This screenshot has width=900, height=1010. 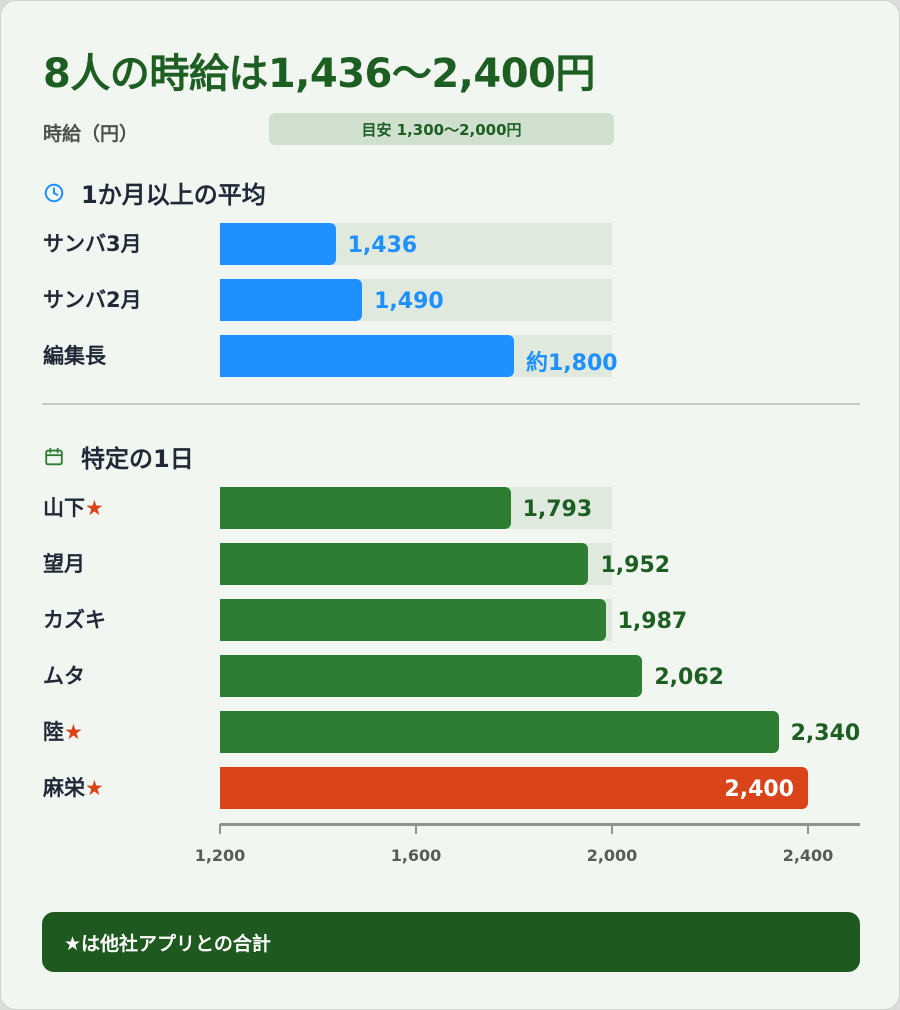 I want to click on bar-value-label: 2,340, so click(x=825, y=733).